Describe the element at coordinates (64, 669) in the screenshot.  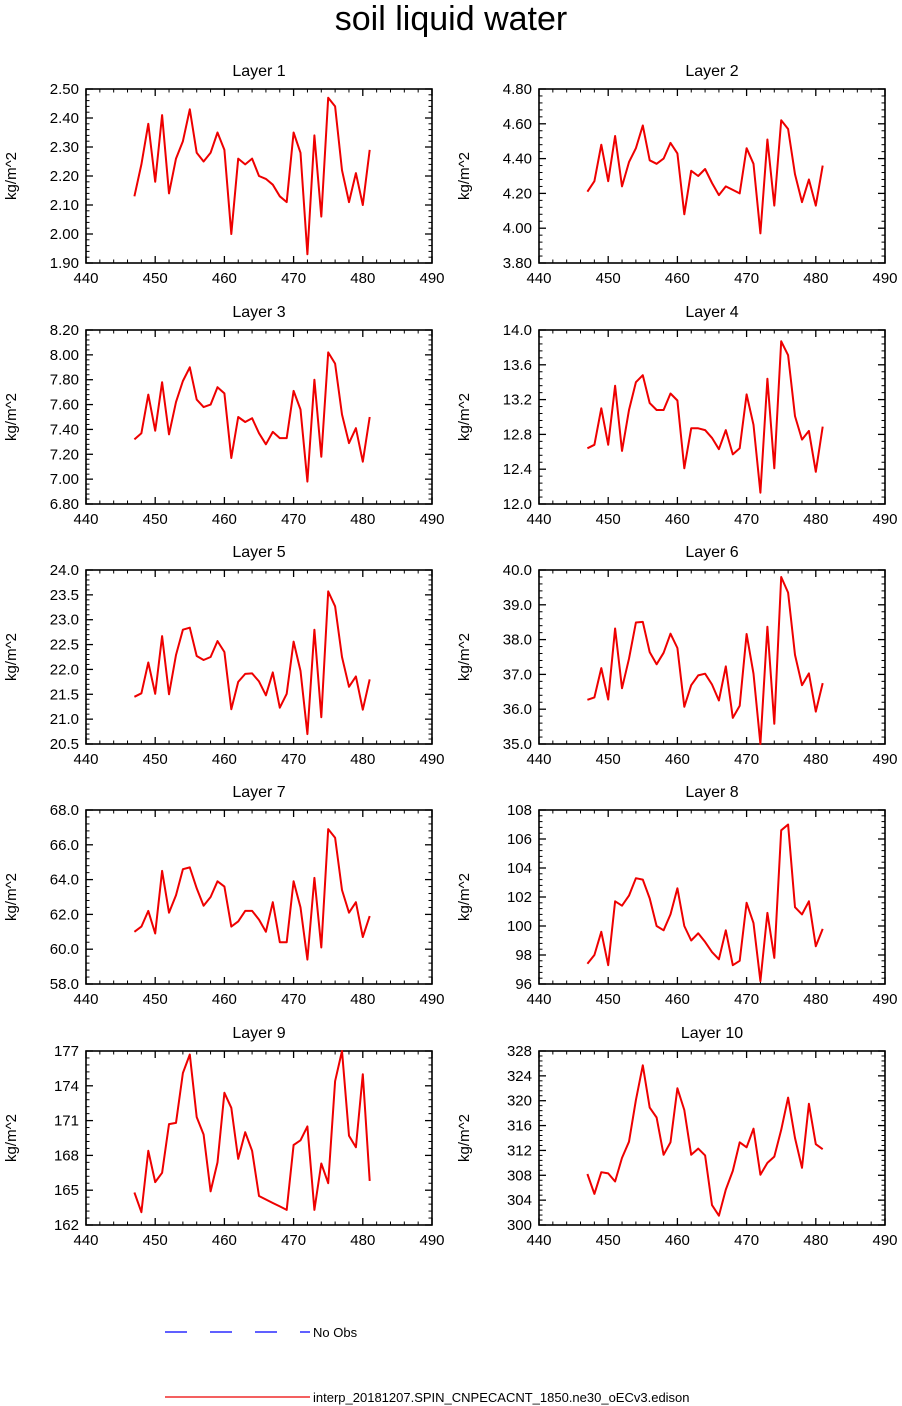
I see `y-tick-label: 22.0` at that location.